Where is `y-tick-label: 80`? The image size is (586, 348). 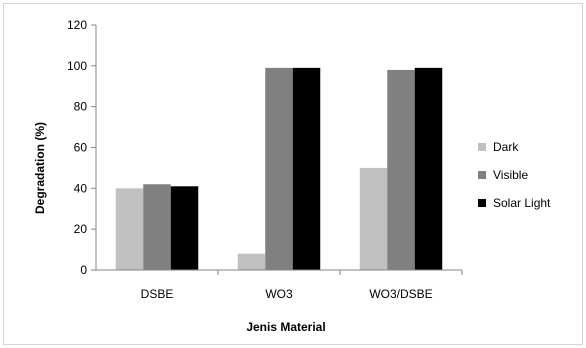
y-tick-label: 80 is located at coordinates (81, 107).